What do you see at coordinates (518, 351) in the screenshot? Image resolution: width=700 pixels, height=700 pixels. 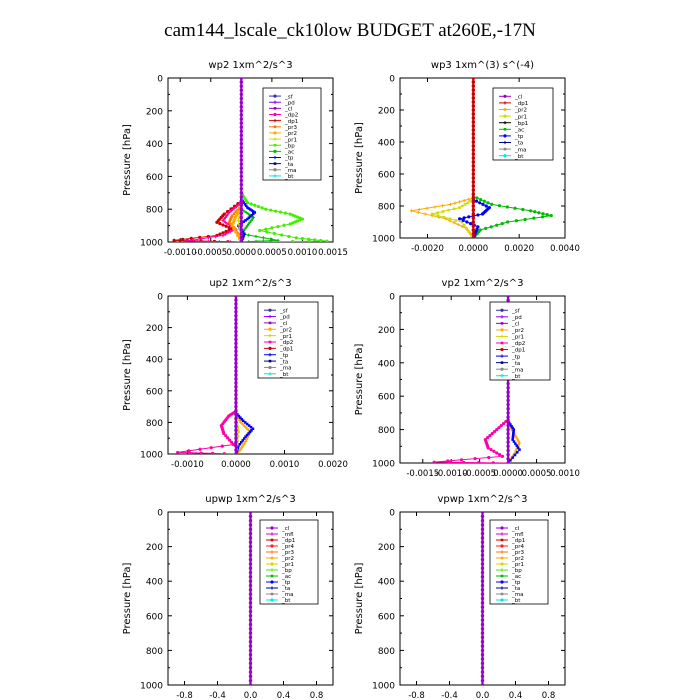 I see `legend-label: _dp1` at bounding box center [518, 351].